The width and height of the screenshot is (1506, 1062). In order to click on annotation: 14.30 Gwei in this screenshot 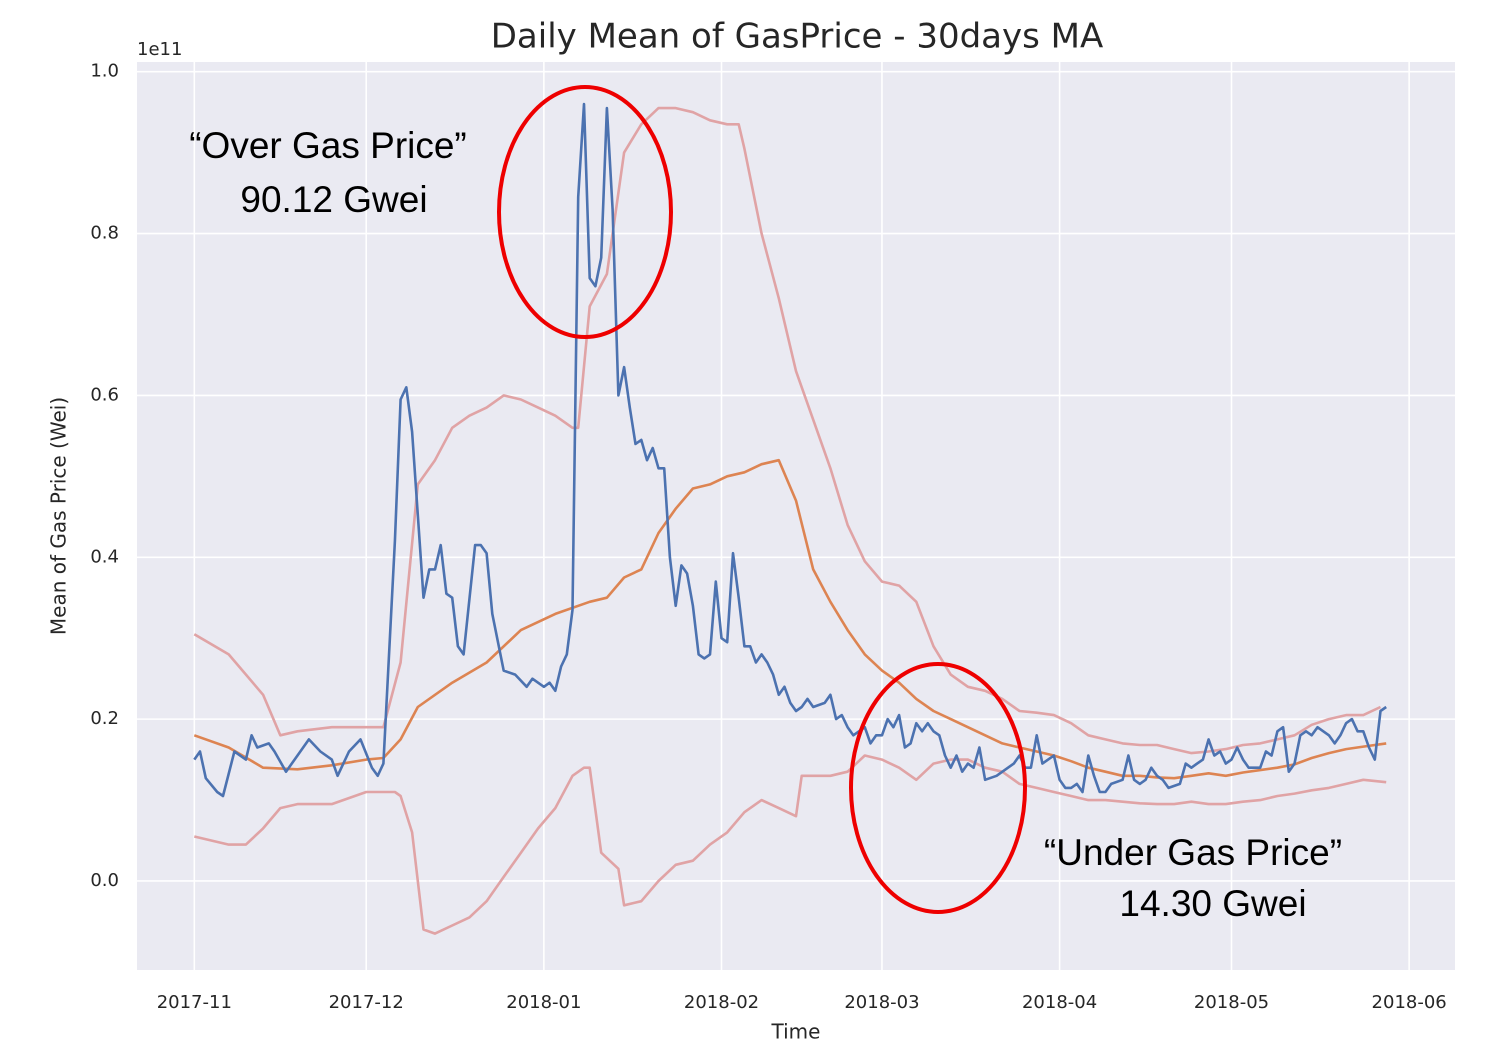, I will do `click(1212, 903)`.